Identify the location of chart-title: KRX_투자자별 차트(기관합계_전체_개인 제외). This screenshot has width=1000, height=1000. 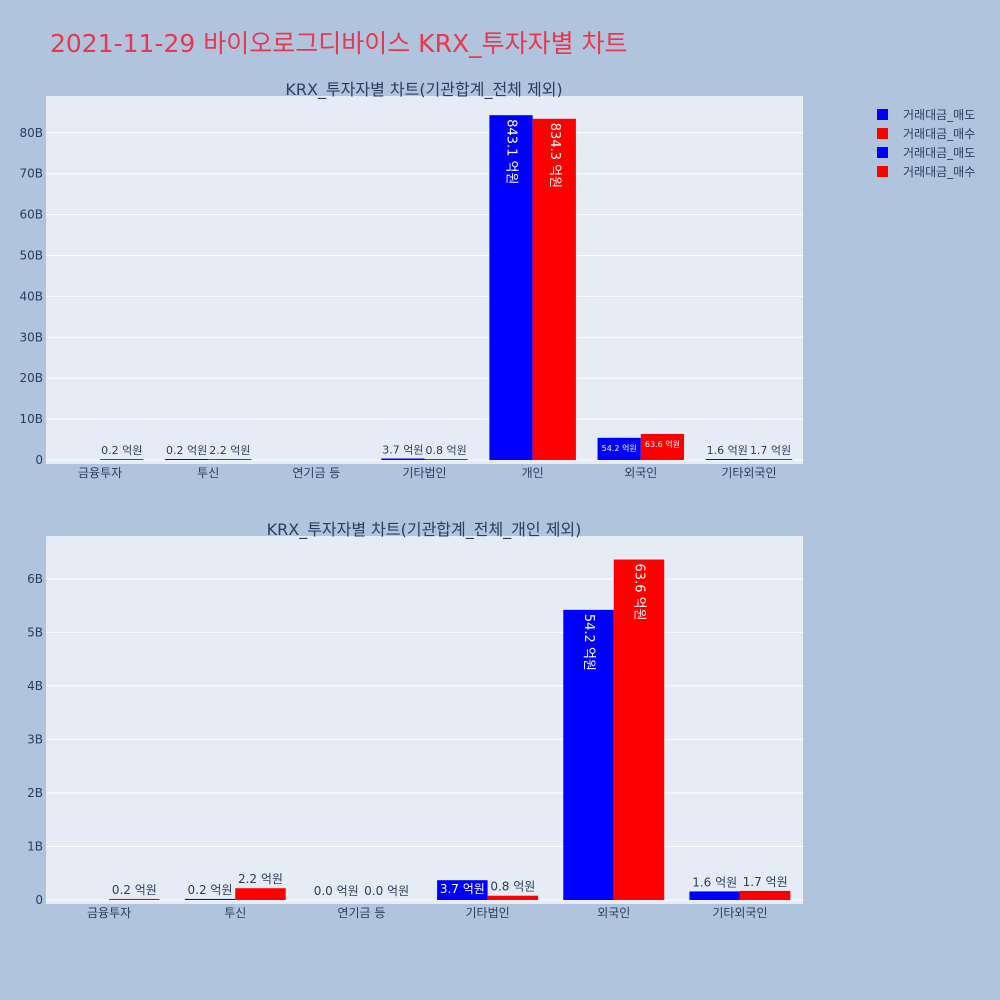
(424, 530).